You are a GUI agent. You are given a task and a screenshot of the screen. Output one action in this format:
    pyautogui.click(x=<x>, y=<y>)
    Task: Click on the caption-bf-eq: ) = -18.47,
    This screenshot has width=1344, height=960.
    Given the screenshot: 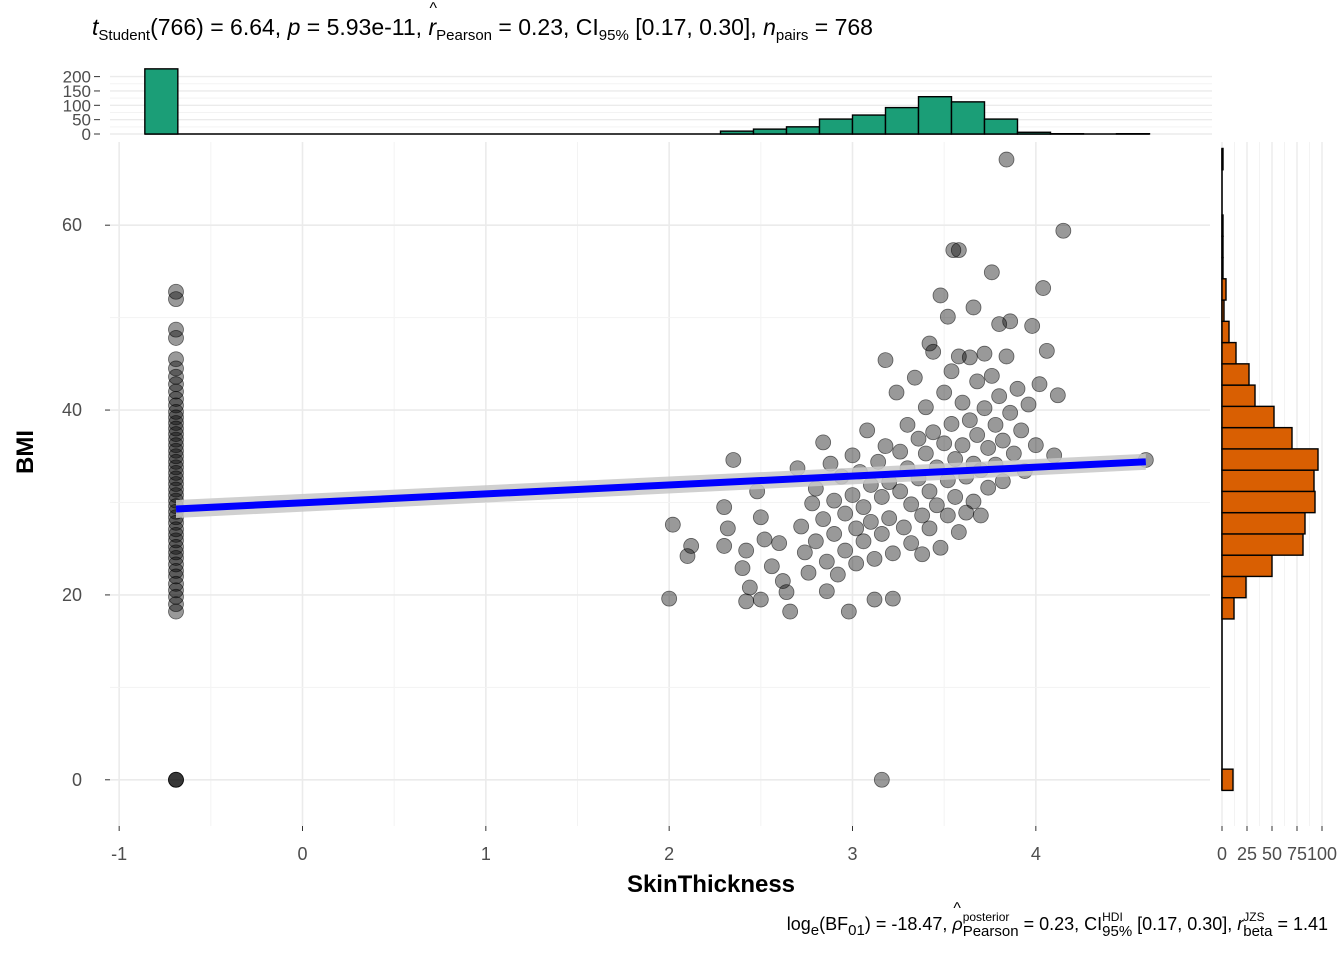 What is the action you would take?
    pyautogui.click(x=908, y=924)
    